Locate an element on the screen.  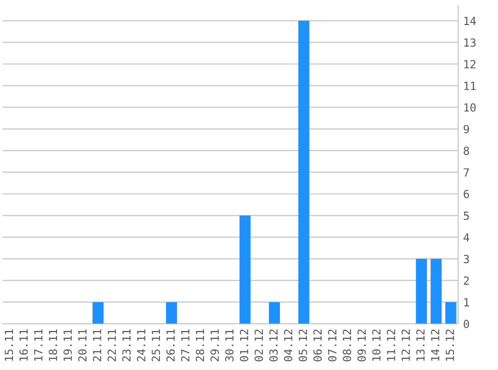
x-tick-label: 24.11 is located at coordinates (141, 345).